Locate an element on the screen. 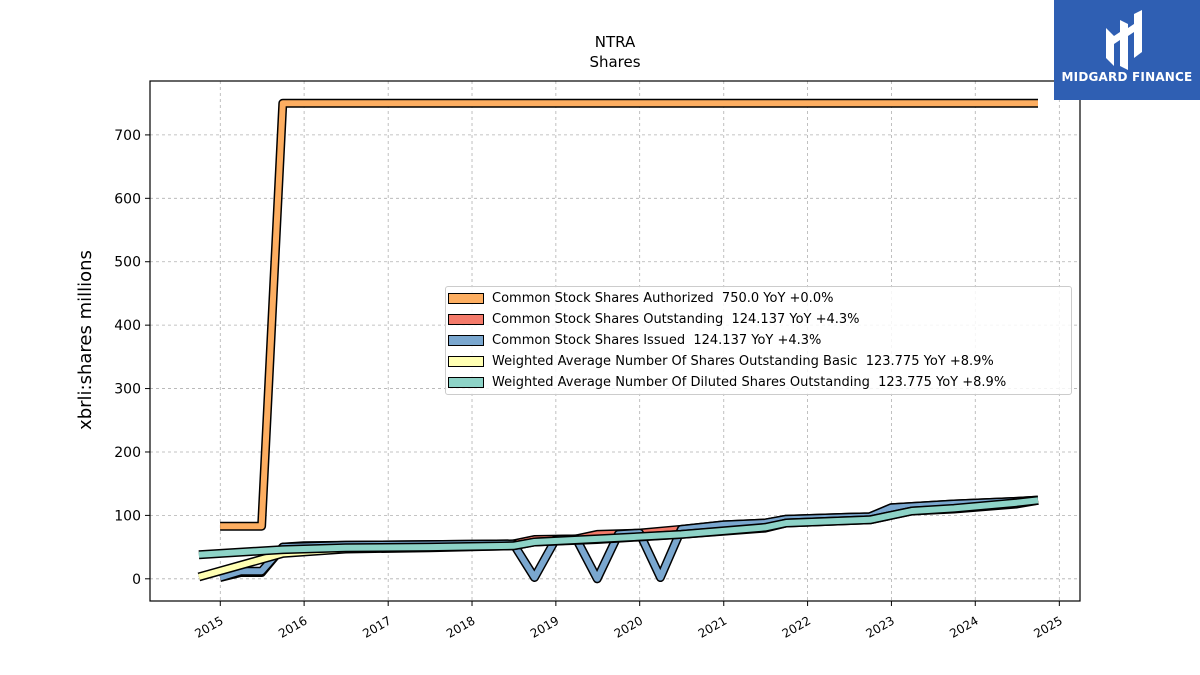 The width and height of the screenshot is (1200, 675). legend-swatch-diluted is located at coordinates (466, 382).